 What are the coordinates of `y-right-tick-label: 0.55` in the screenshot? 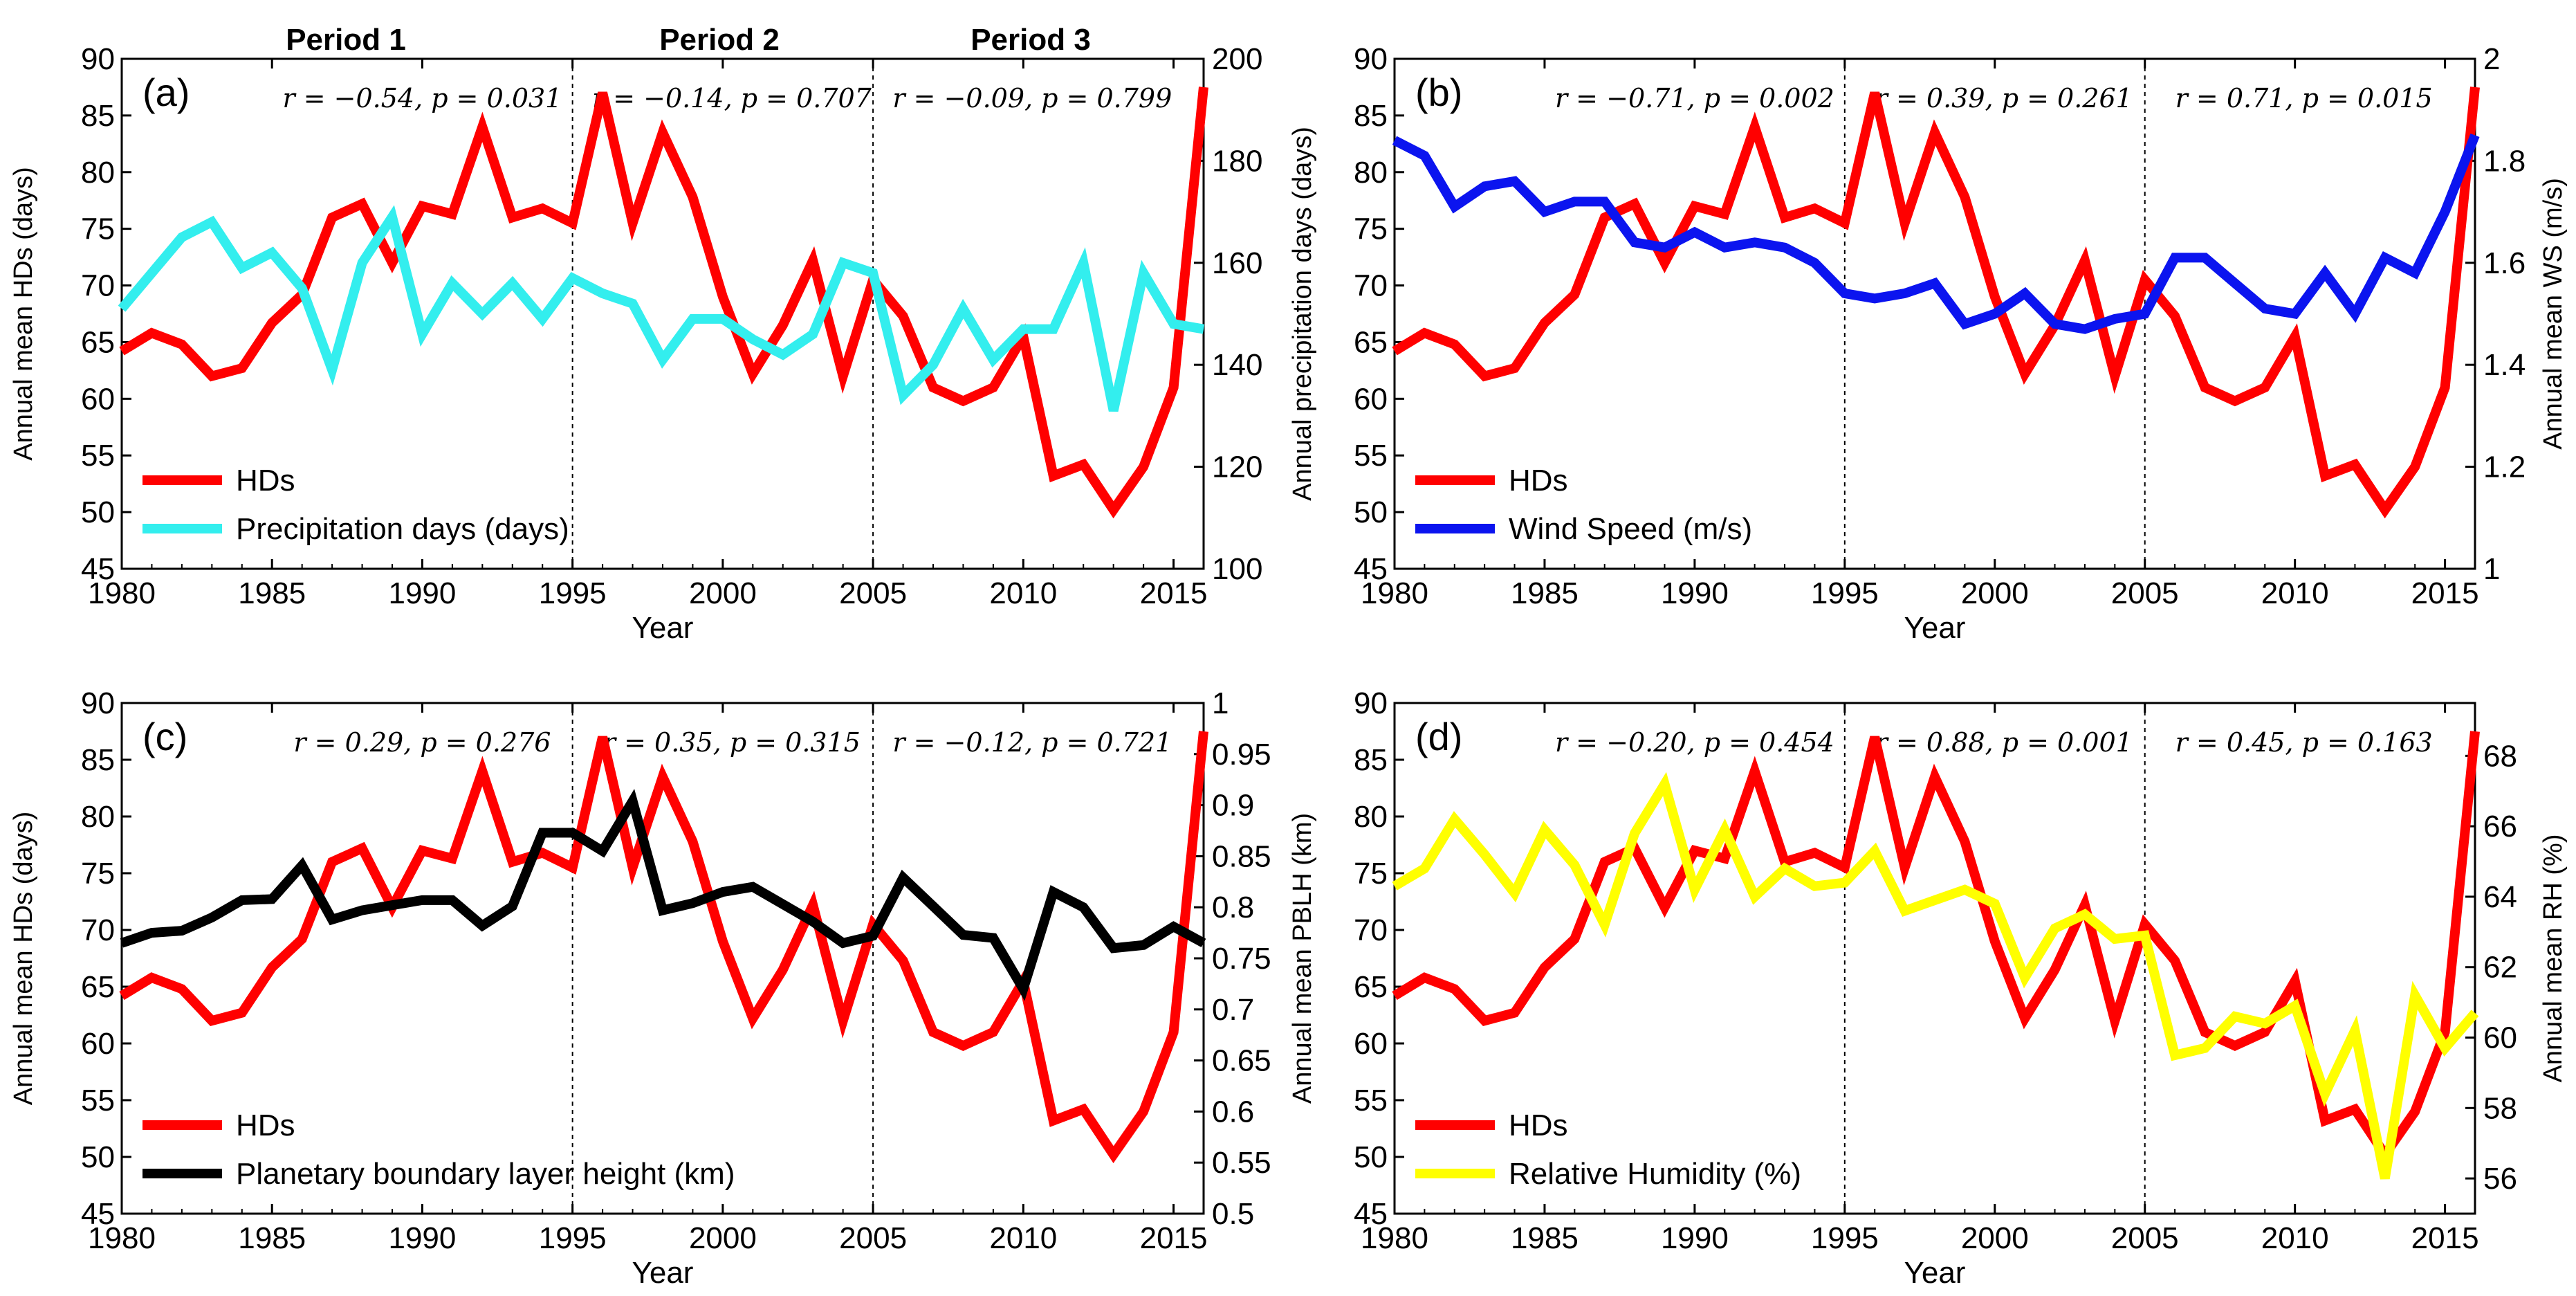 It's located at (1241, 1163).